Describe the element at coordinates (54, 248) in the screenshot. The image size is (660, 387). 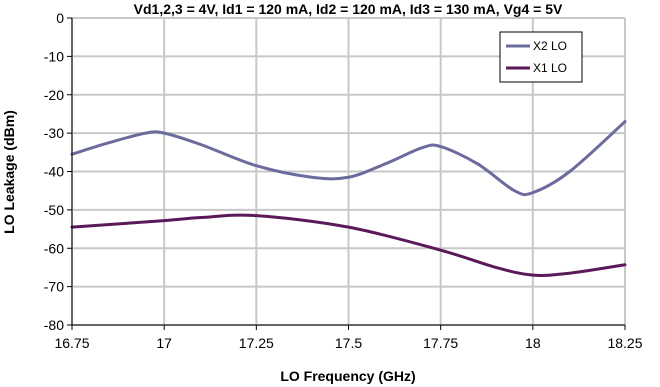
I see `y-tick-label: -60` at that location.